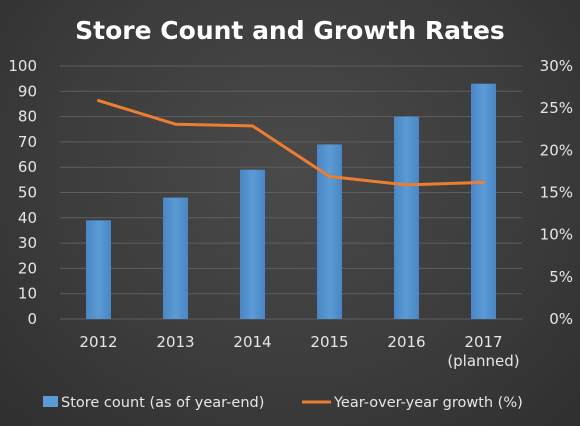  What do you see at coordinates (27, 142) in the screenshot?
I see `left-tick-label: 70` at bounding box center [27, 142].